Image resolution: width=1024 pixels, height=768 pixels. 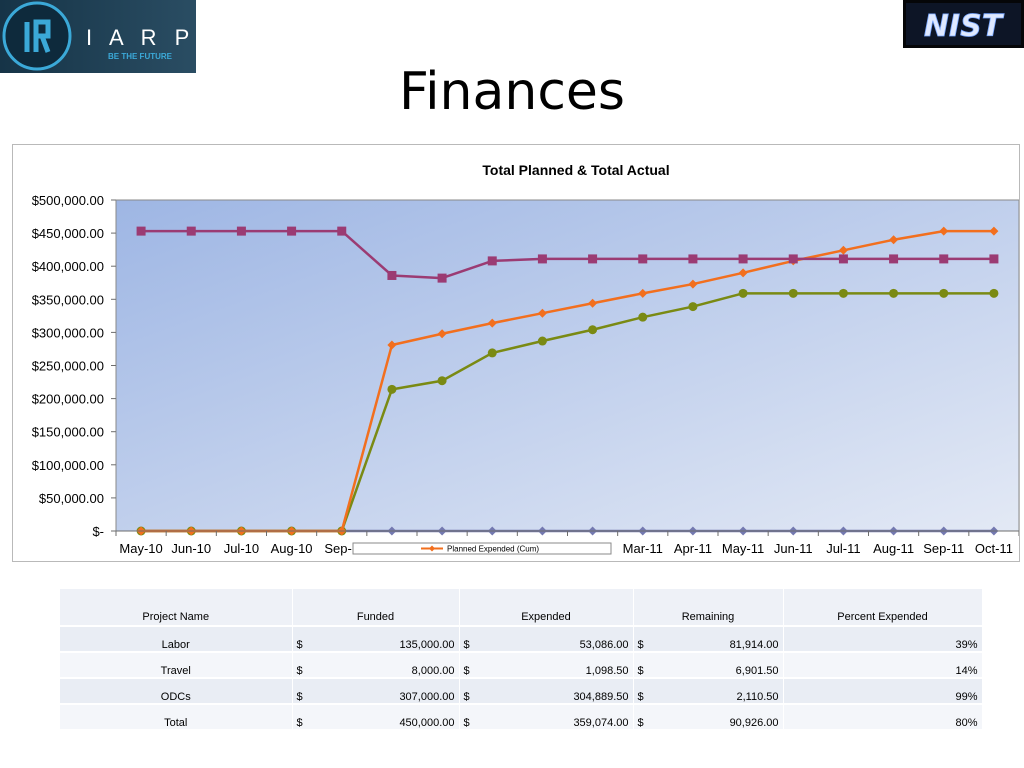 I want to click on amount: 450,000.00, so click(x=427, y=723).